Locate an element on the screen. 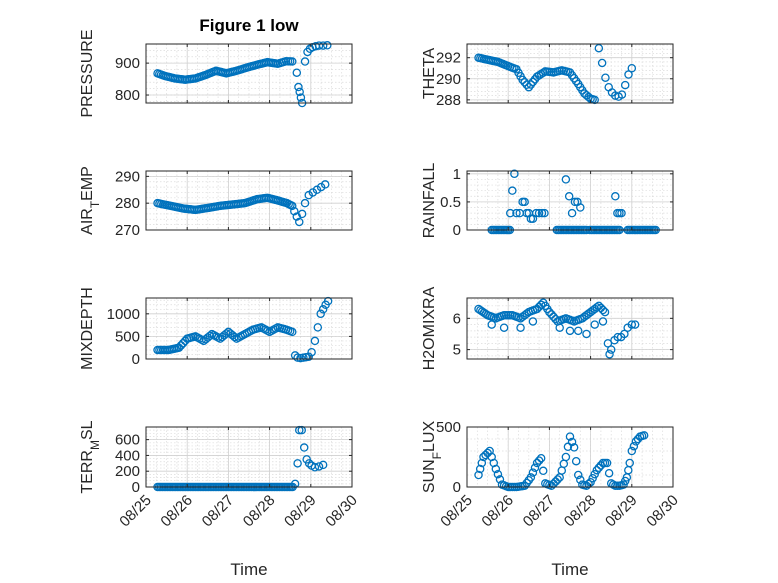 This screenshot has width=778, height=583. x-tick-label: 08/29 is located at coordinates (300, 511).